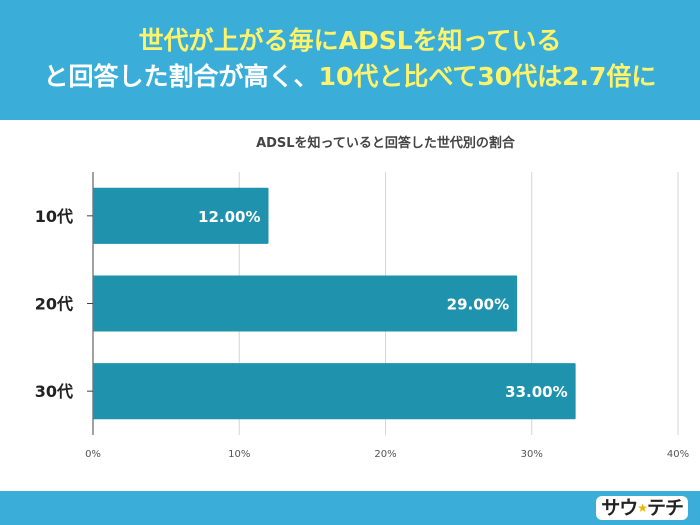  Describe the element at coordinates (536, 392) in the screenshot. I see `data-label: 33.00%` at that location.